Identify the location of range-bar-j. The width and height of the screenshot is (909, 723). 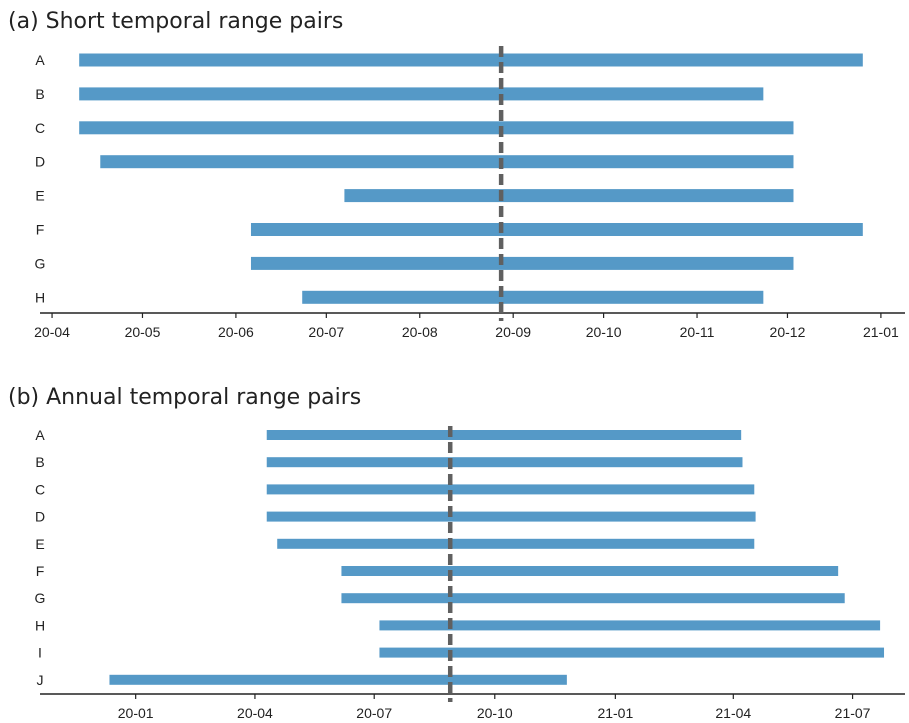
(338, 679).